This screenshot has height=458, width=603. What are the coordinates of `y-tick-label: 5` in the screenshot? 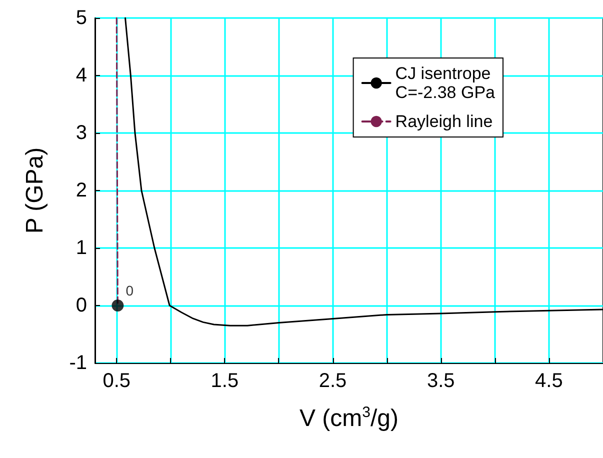 It's located at (81, 18).